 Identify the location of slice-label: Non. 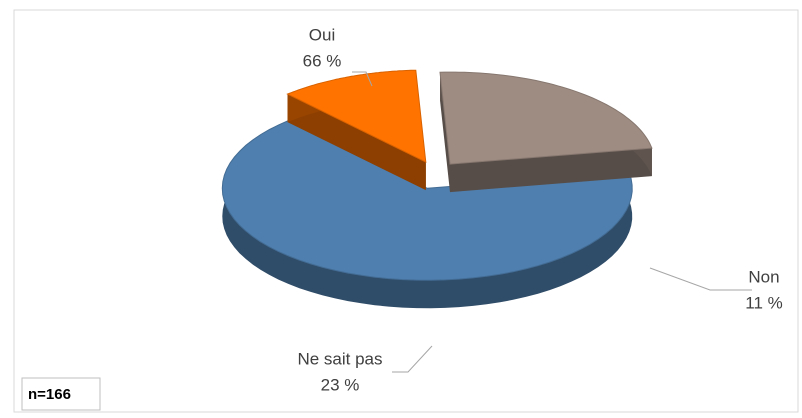
(763, 276).